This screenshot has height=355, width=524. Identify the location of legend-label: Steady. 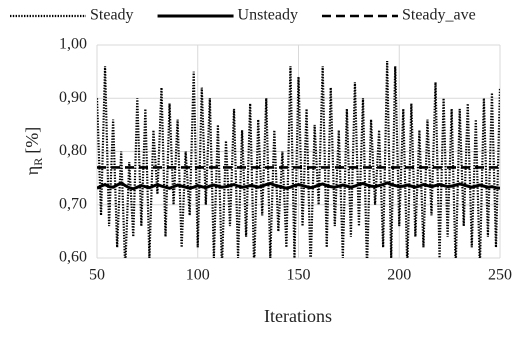
(112, 15).